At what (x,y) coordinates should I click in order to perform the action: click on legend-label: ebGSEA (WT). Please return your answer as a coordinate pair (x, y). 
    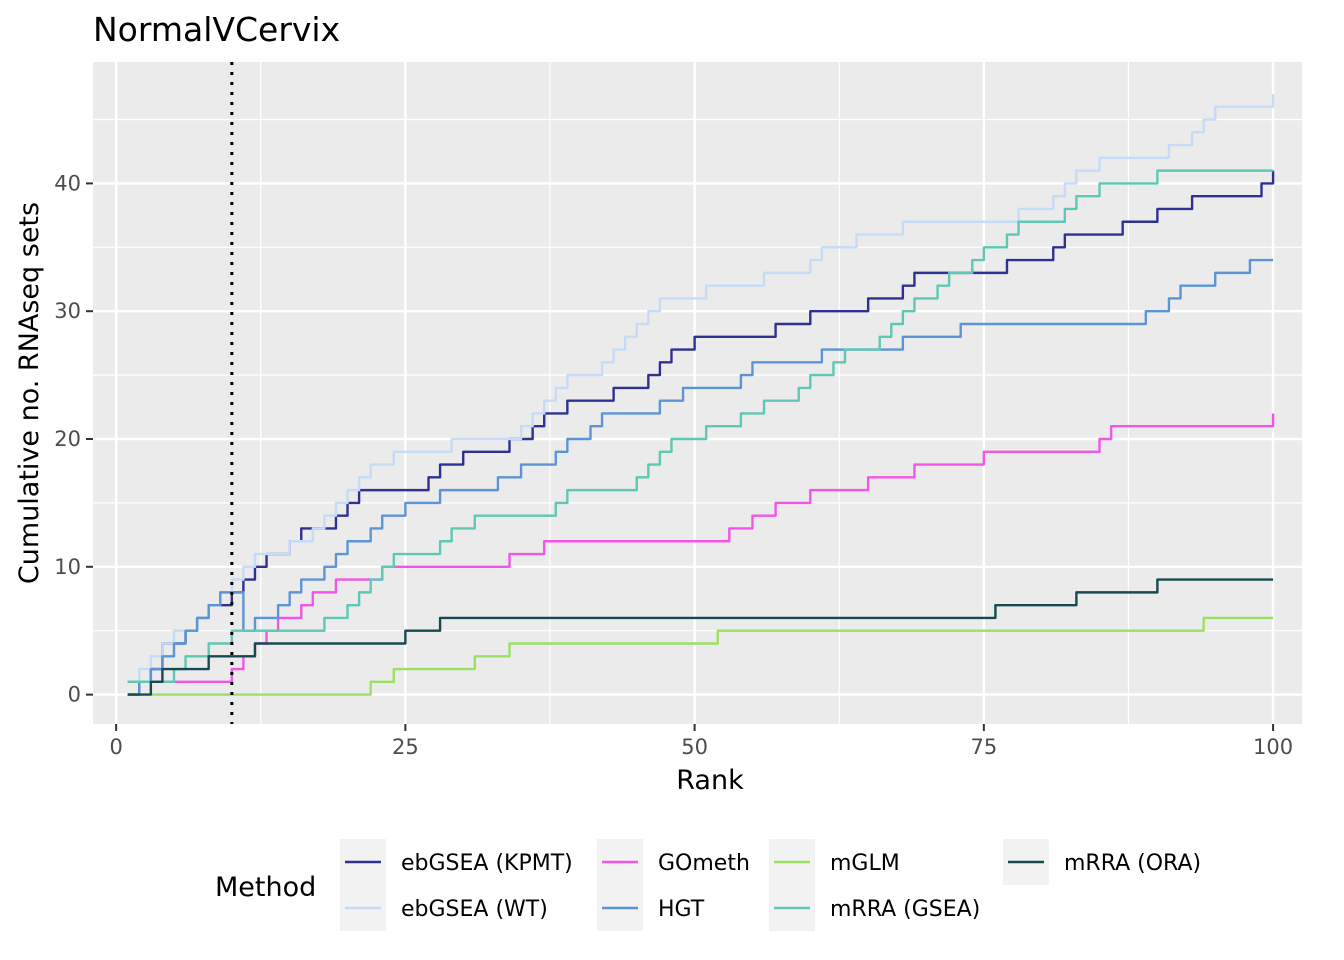
    Looking at the image, I should click on (474, 909).